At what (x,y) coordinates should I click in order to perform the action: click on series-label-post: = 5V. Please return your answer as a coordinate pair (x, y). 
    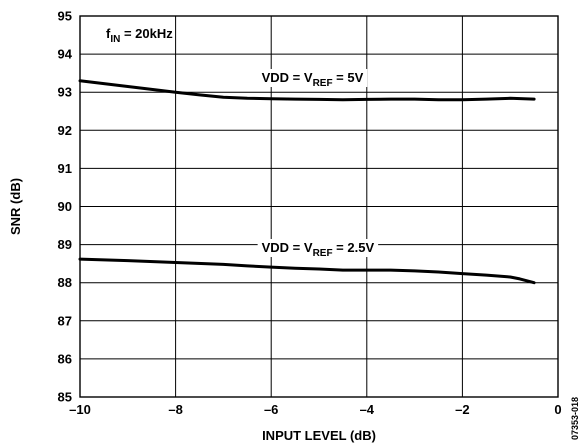
    Looking at the image, I should click on (348, 77).